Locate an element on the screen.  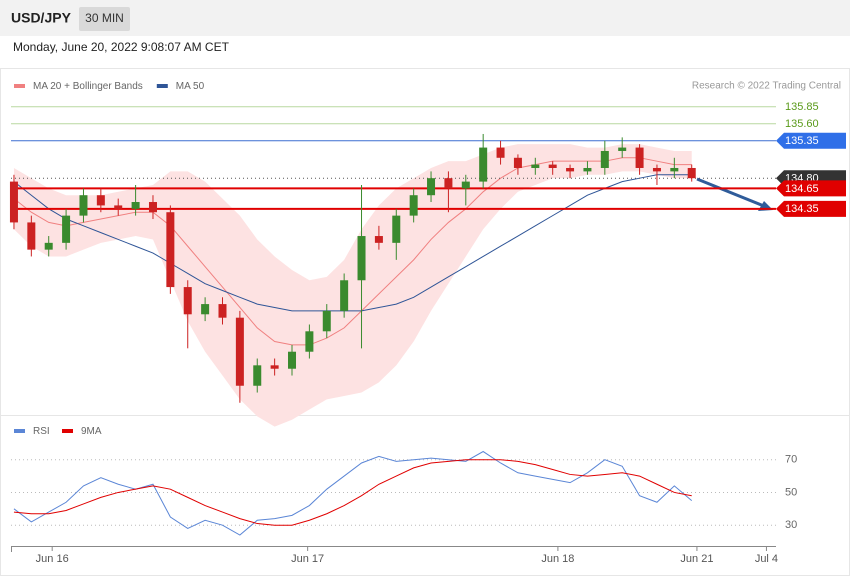
x-tick-label: Jun 18 is located at coordinates (557, 559).